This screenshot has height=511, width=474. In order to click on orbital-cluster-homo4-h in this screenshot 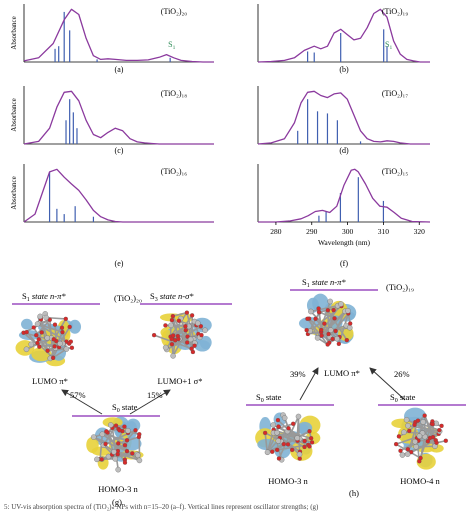, I will do `click(419, 438)`.